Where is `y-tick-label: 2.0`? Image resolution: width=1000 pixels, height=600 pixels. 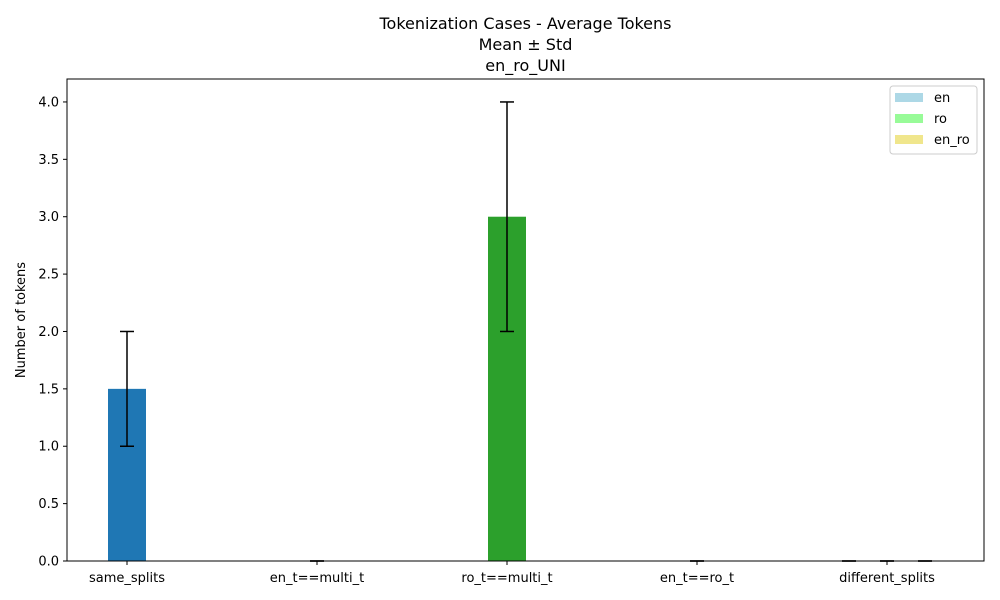 y-tick-label: 2.0 is located at coordinates (48, 332).